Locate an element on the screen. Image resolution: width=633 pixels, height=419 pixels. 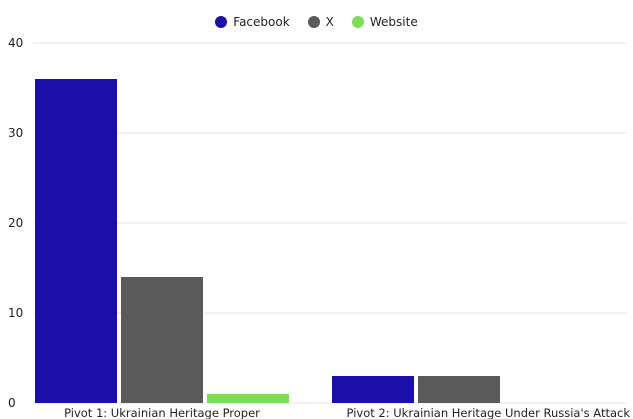
y-tick-label: 30 is located at coordinates (15, 133).